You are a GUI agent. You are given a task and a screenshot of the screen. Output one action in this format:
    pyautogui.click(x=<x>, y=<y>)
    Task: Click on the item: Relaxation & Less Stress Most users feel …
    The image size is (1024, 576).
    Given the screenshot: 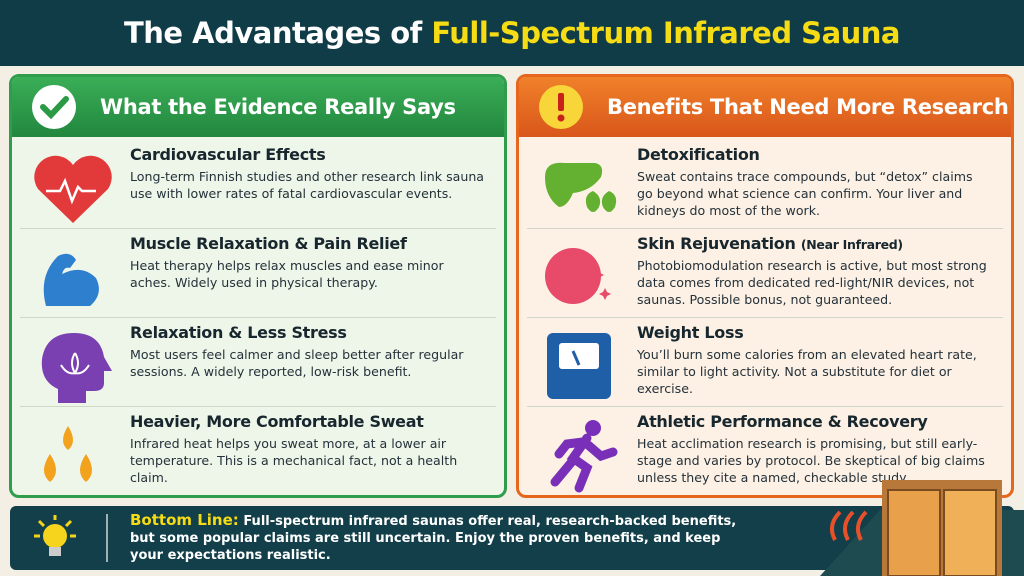 What is the action you would take?
    pyautogui.click(x=258, y=363)
    